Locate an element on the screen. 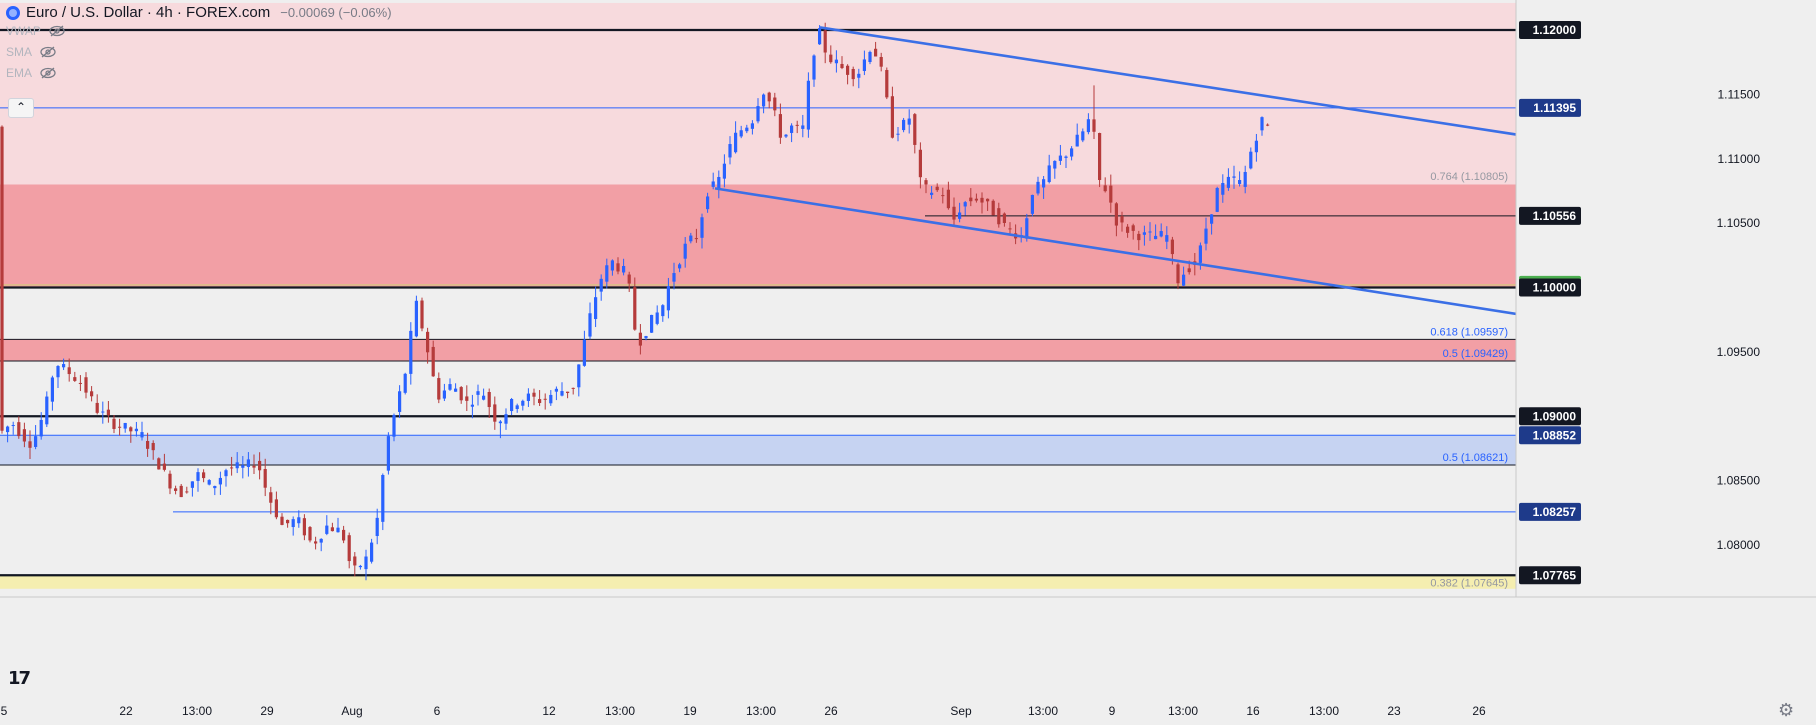 Image resolution: width=1816 pixels, height=725 pixels. time-tick-label: 12 is located at coordinates (549, 711).